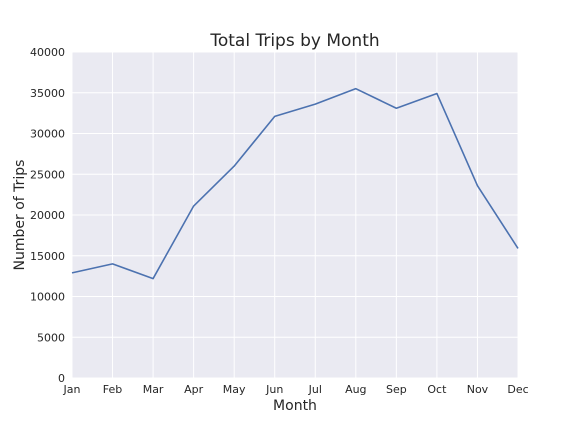 This screenshot has height=432, width=576. Describe the element at coordinates (47, 256) in the screenshot. I see `y-tick-label: 15000` at that location.